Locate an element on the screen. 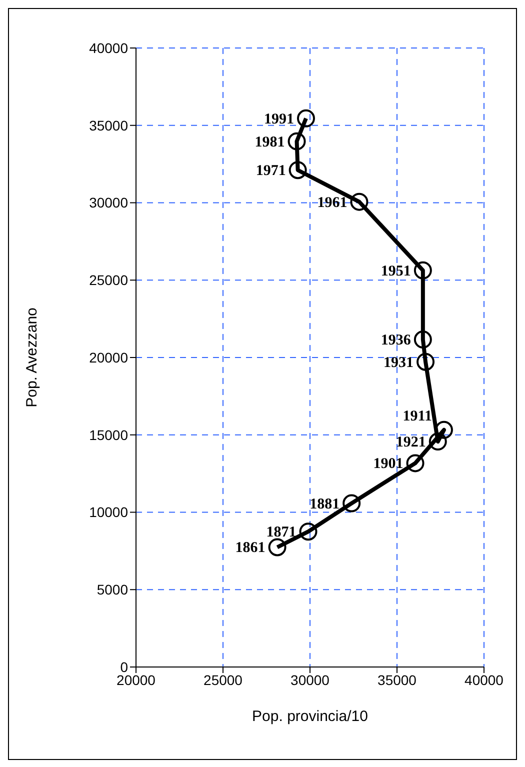 The height and width of the screenshot is (767, 525). x-axis-title: Pop. provincia/10 is located at coordinates (310, 716).